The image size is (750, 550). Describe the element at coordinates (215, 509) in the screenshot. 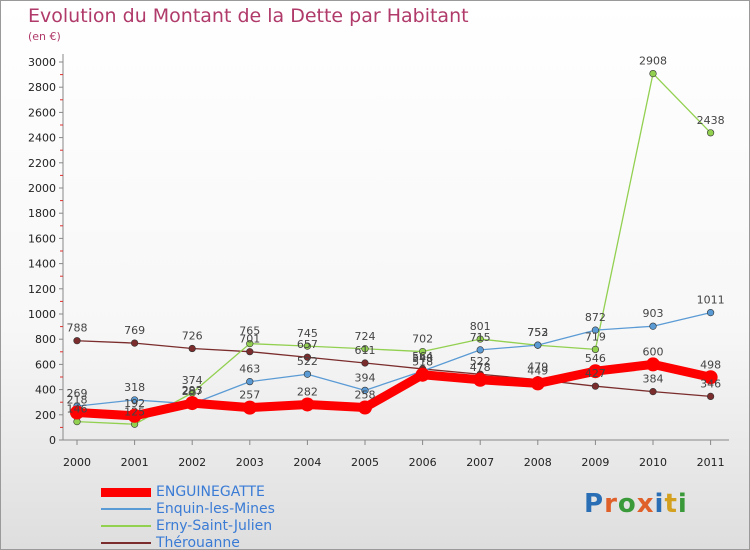

I see `legend-label: Enquin-les-Mines` at that location.